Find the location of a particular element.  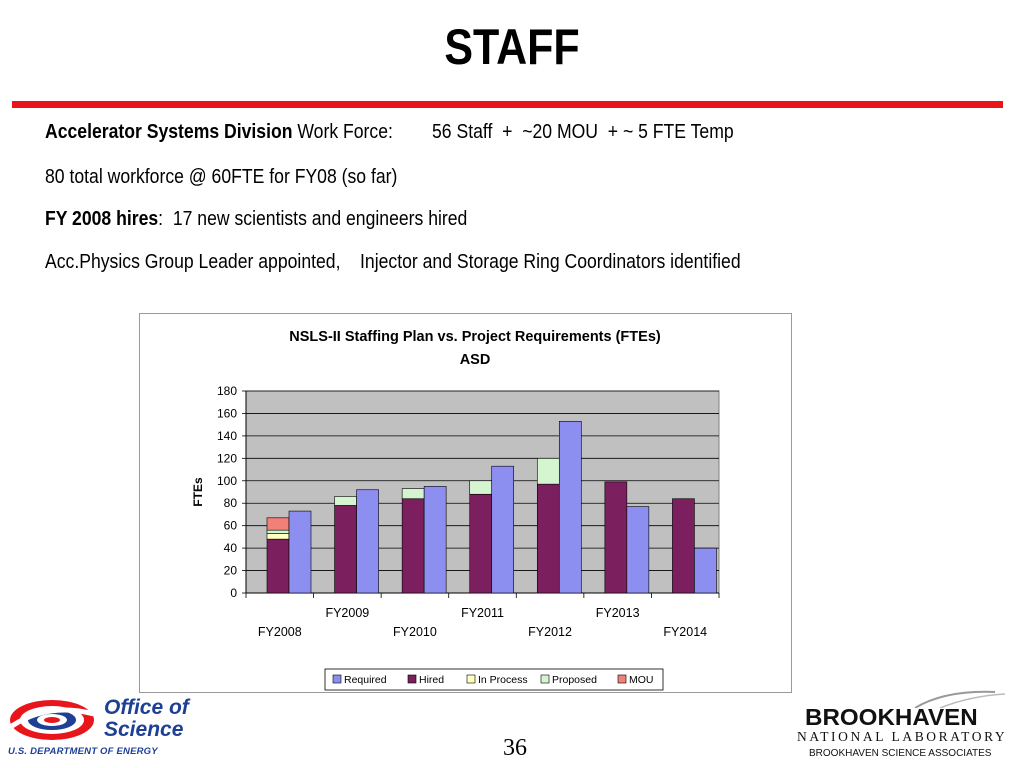

x-tick-label: FY2012 is located at coordinates (550, 632).